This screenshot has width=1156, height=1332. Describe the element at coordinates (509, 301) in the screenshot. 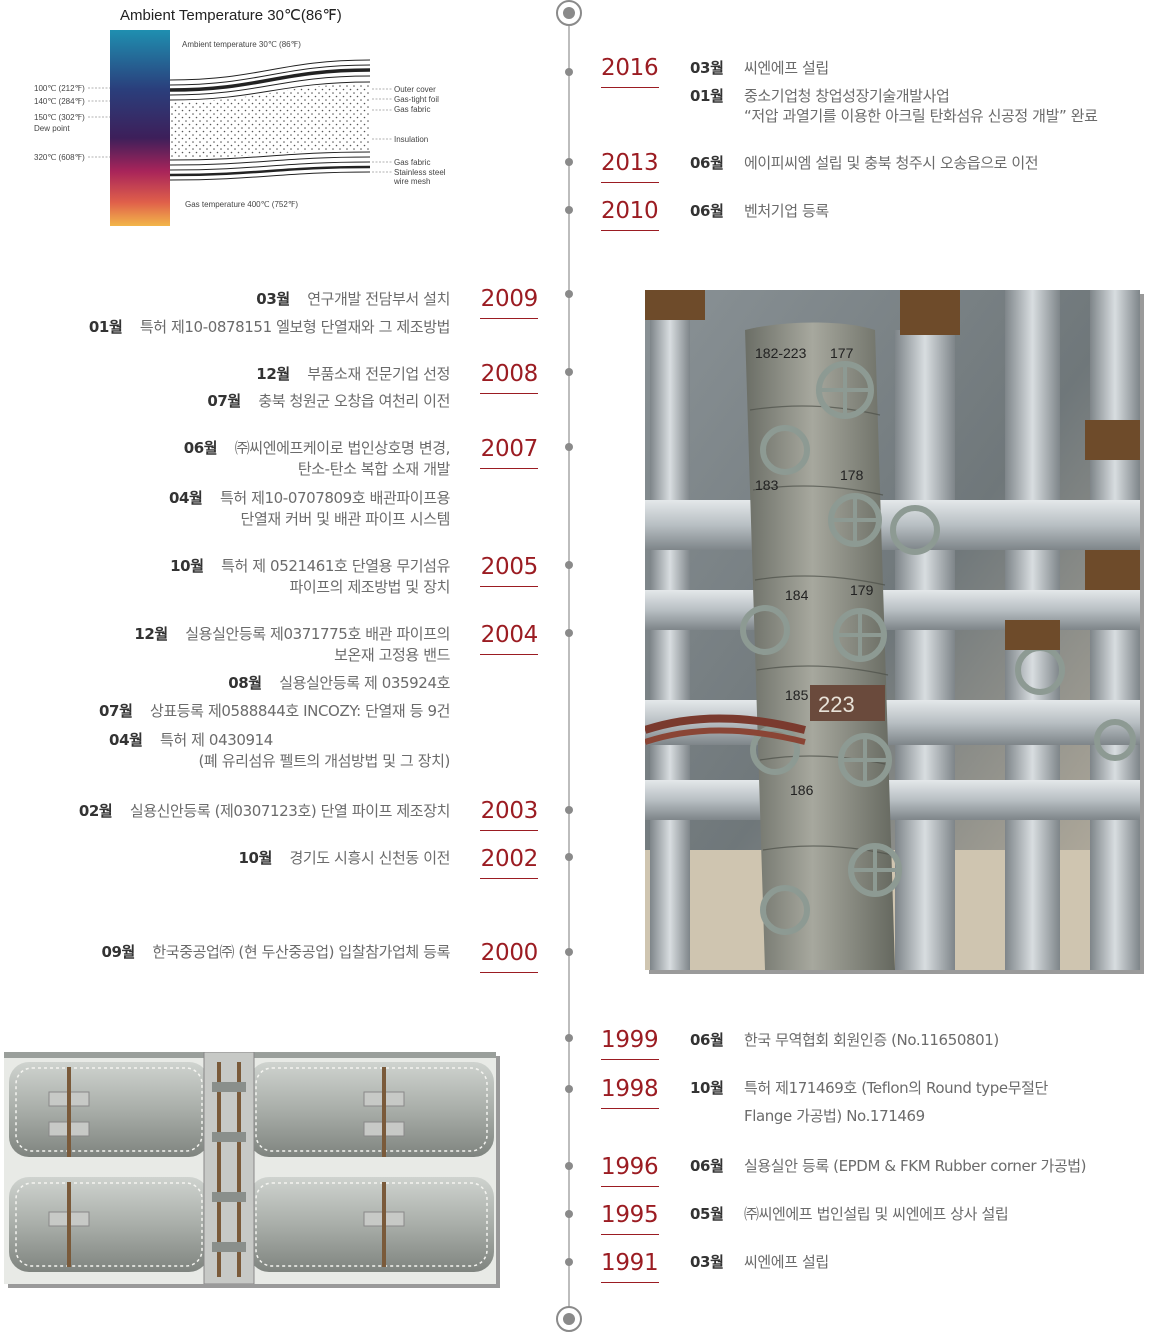

I see `year-2009: 2009` at that location.